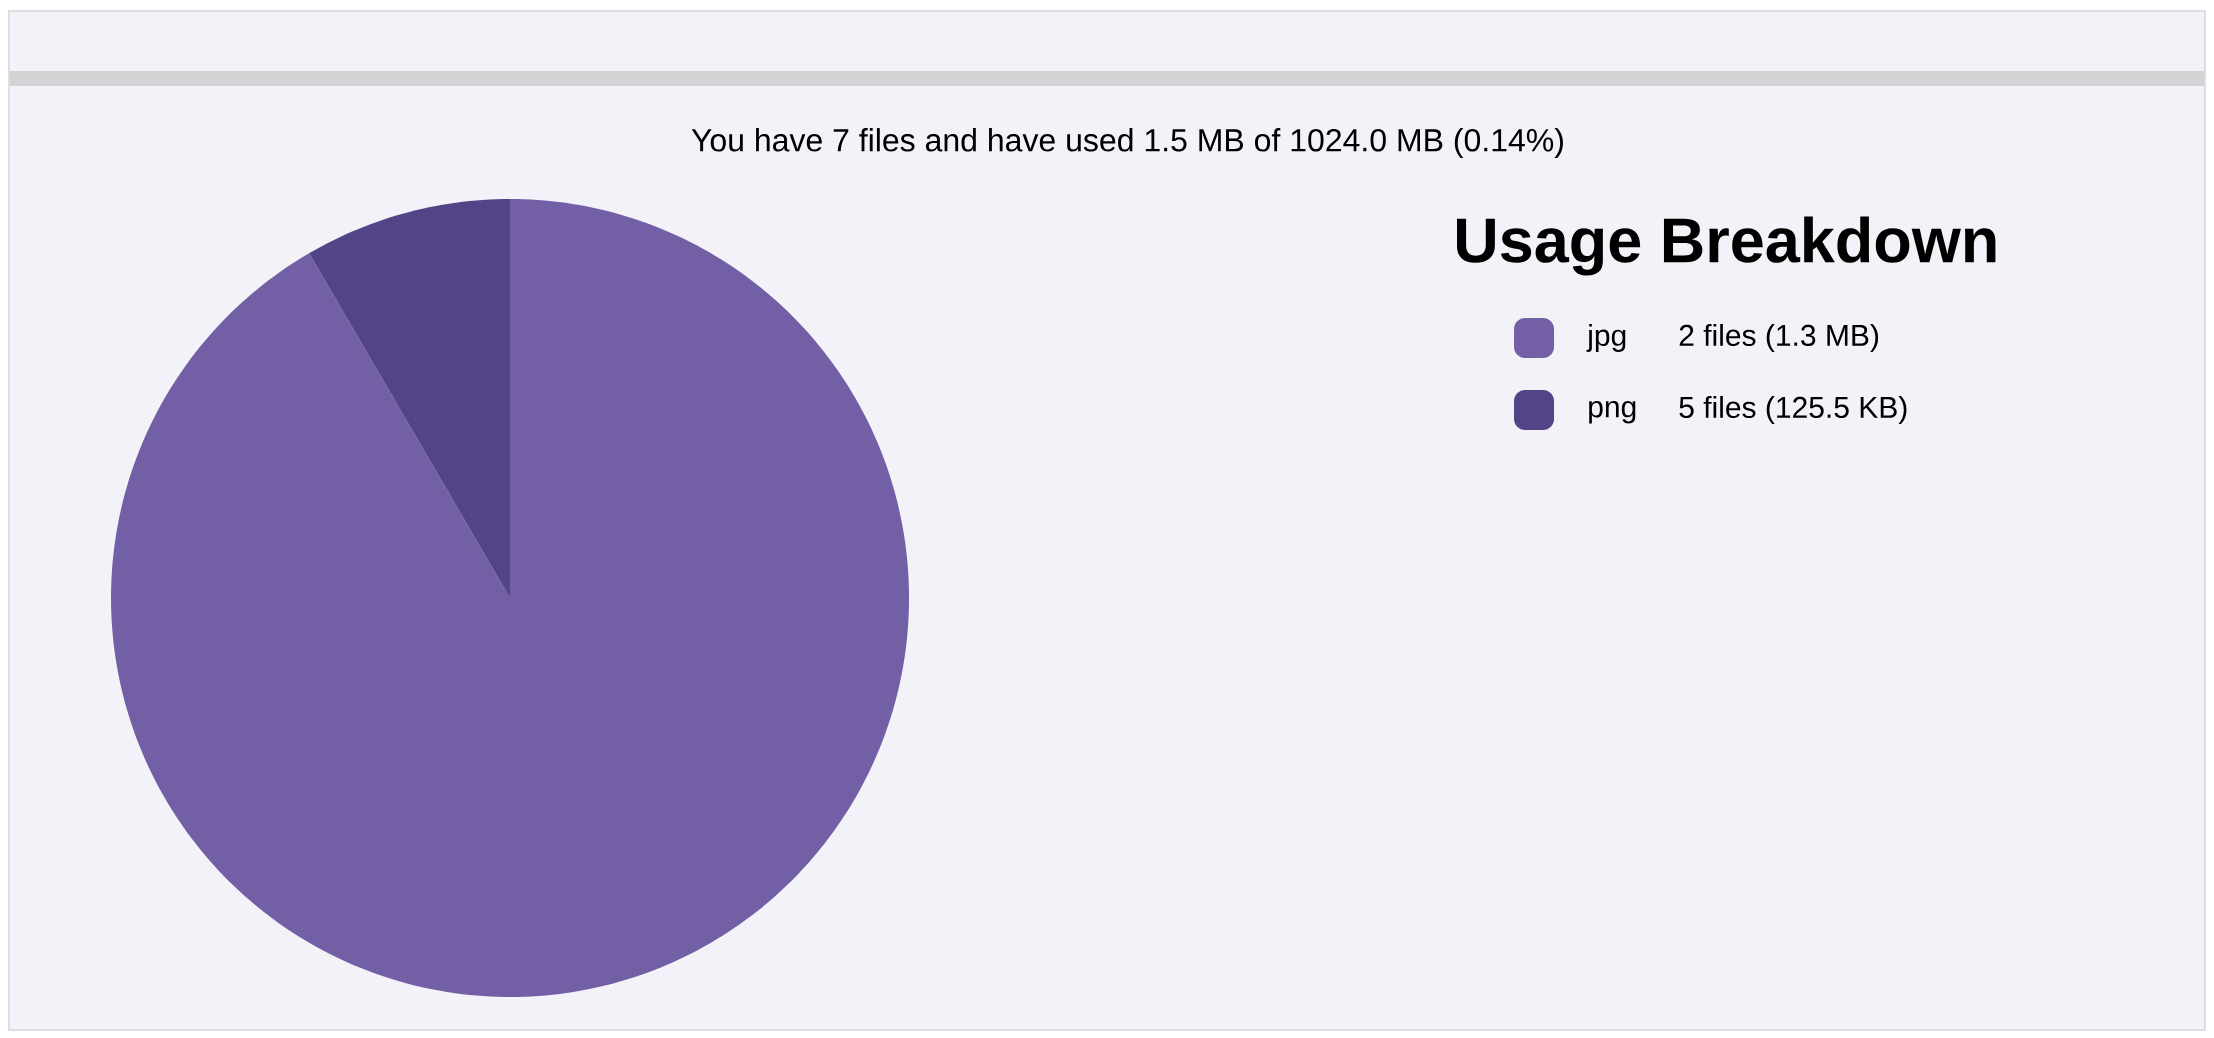 This screenshot has height=1038, width=2214. I want to click on legend-label: jpg, so click(1606, 338).